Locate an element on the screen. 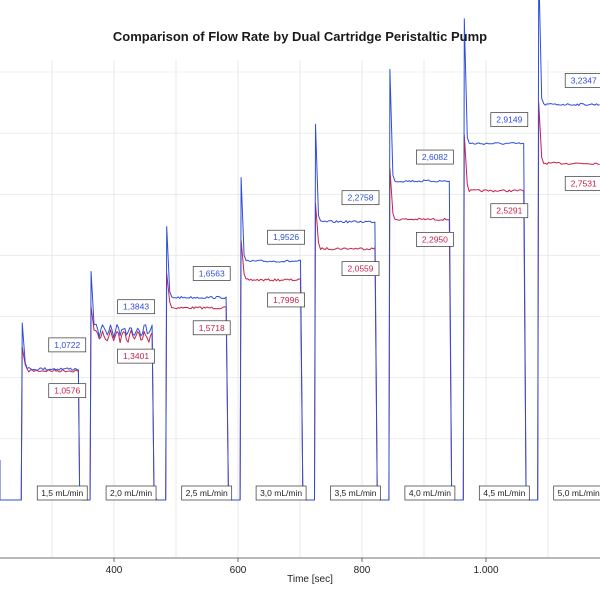  blue-value-label: 2,2758 is located at coordinates (361, 198).